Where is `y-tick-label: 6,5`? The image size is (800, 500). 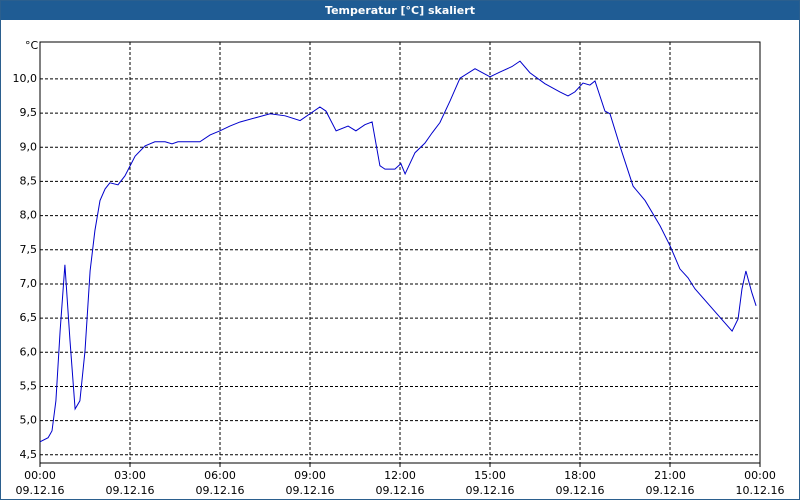
y-tick-label: 6,5 is located at coordinates (29, 317).